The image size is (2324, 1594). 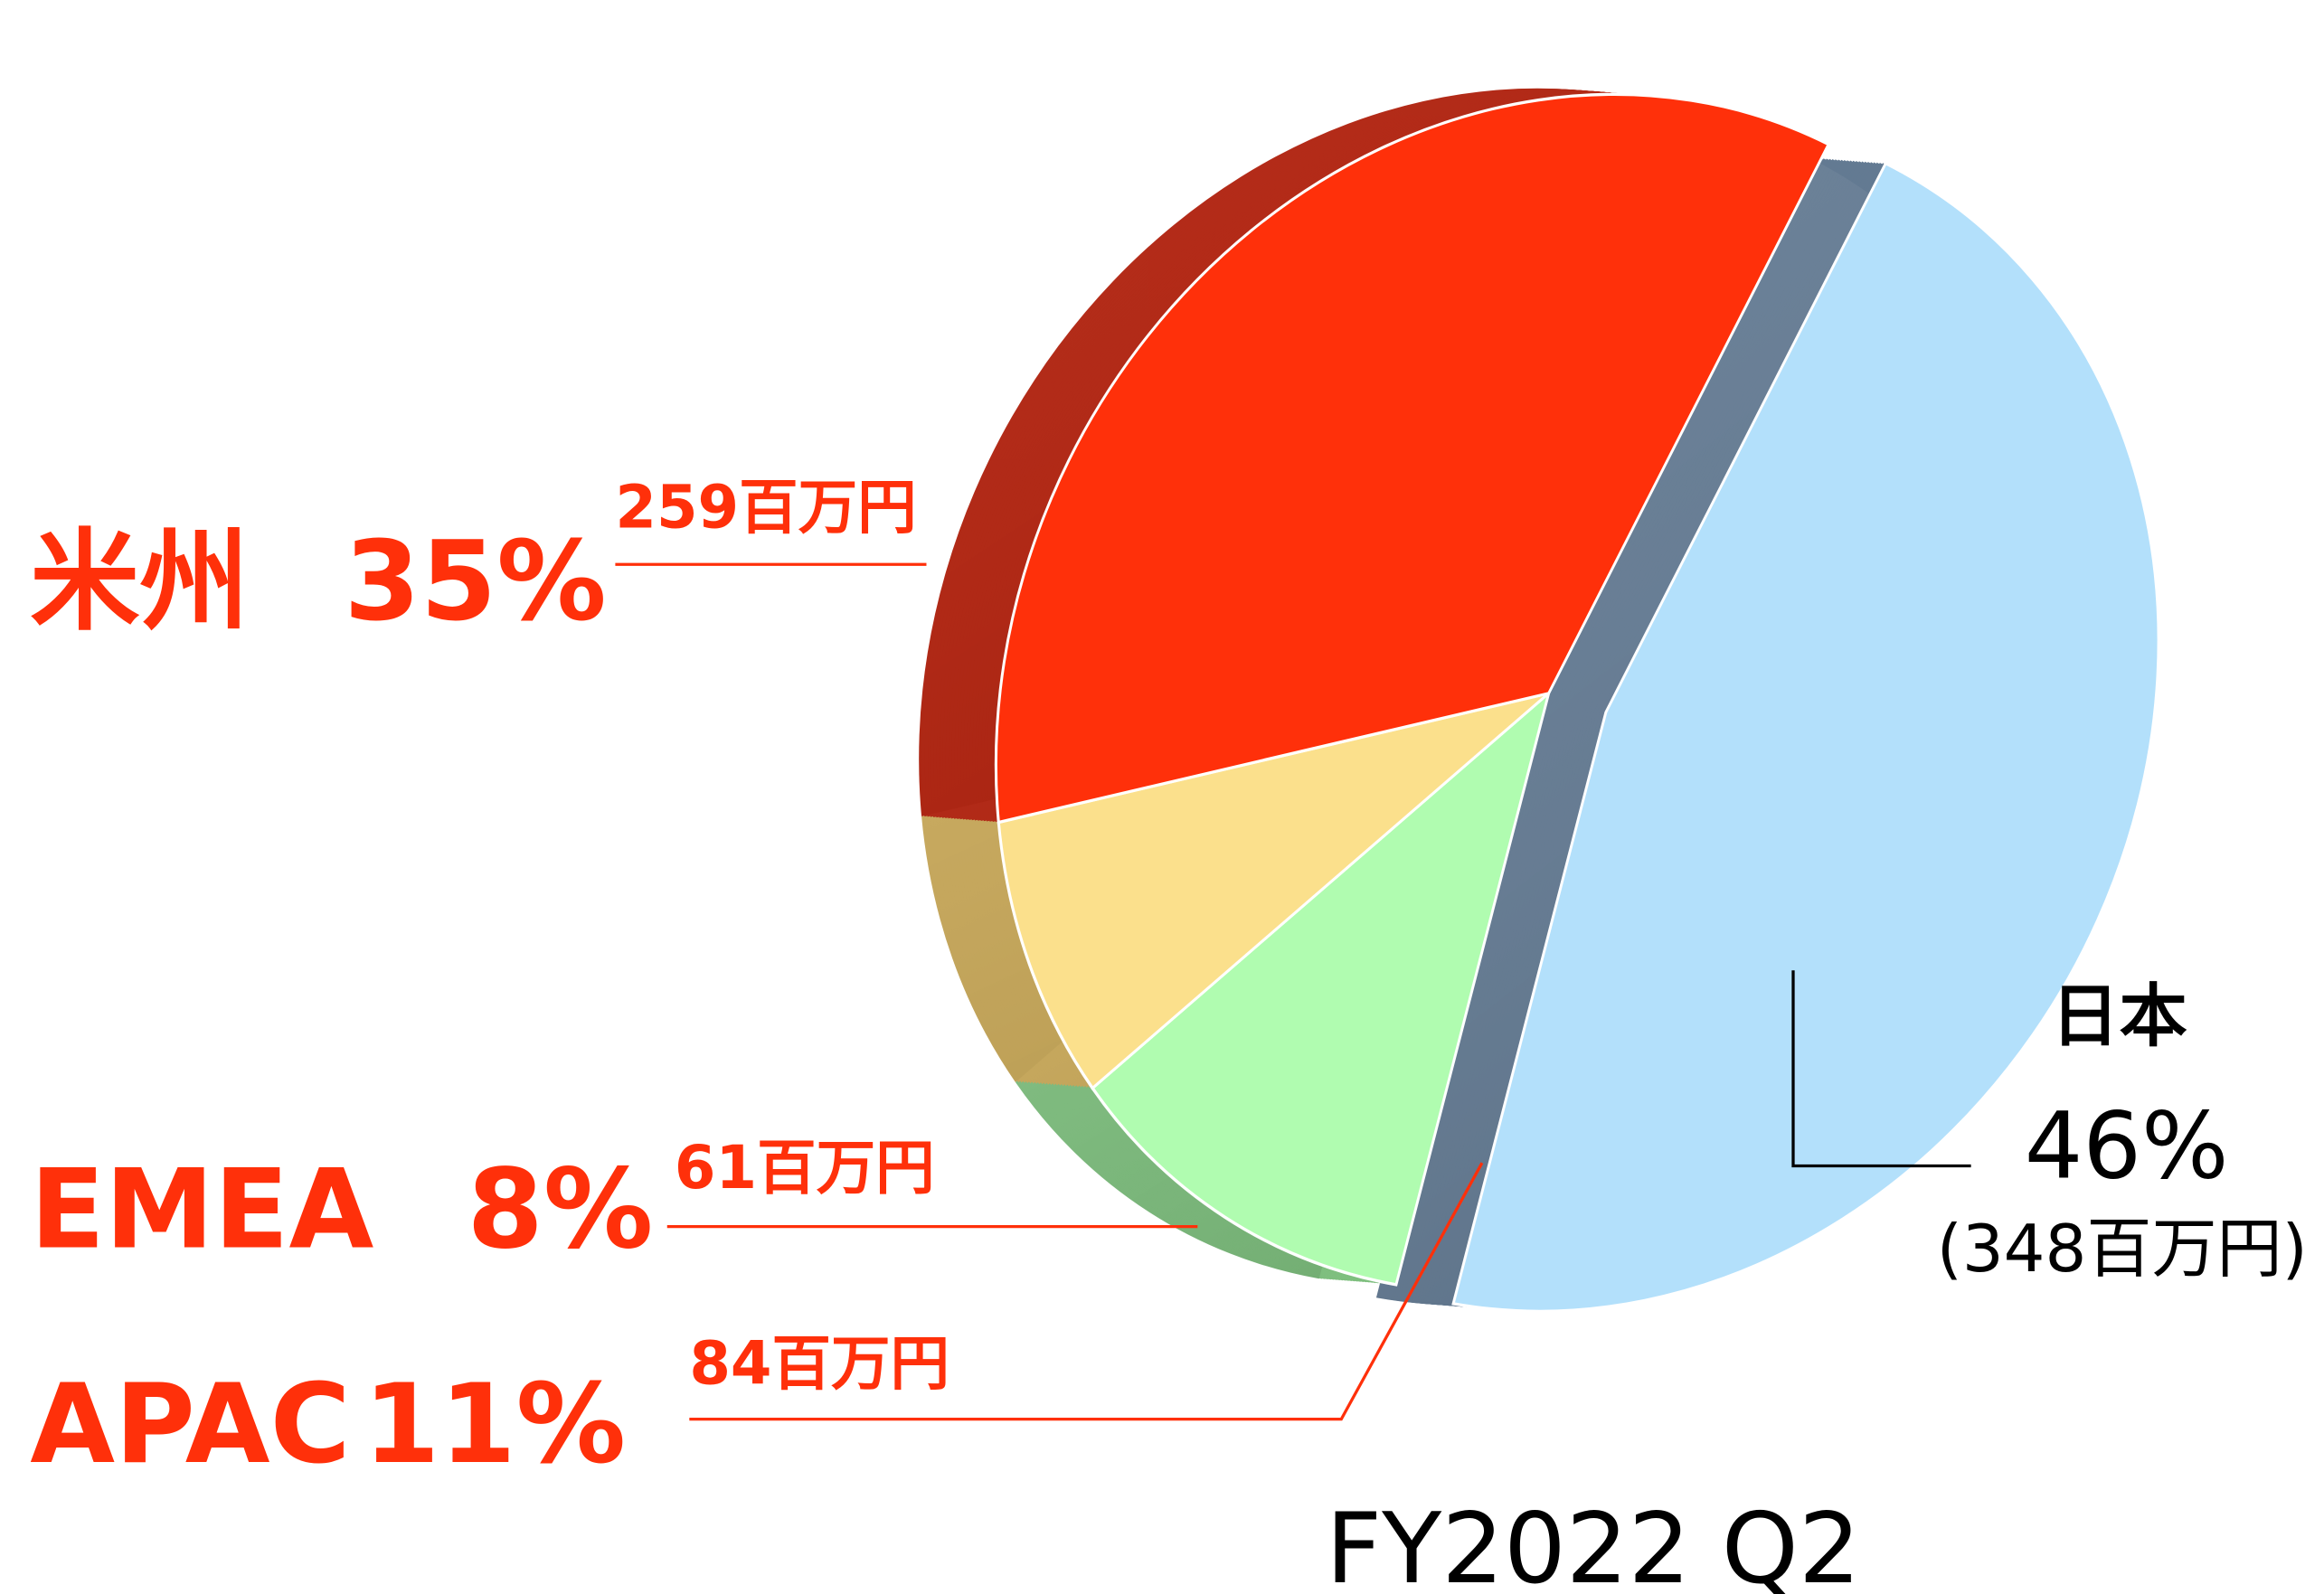 I want to click on amount-label: (348百万円), so click(x=2122, y=1250).